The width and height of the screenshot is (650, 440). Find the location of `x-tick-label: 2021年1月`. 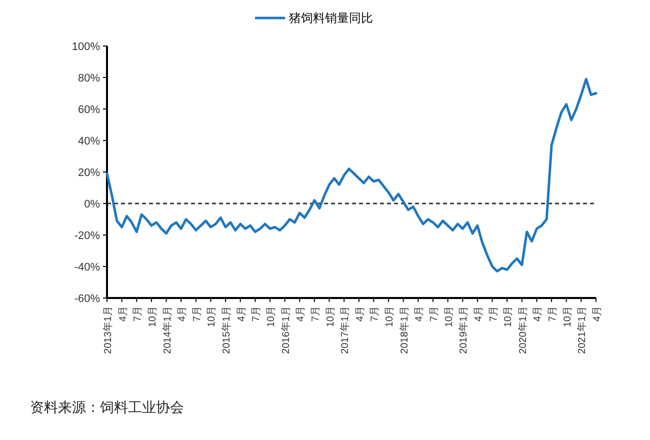

x-tick-label: 2021年1月 is located at coordinates (582, 330).